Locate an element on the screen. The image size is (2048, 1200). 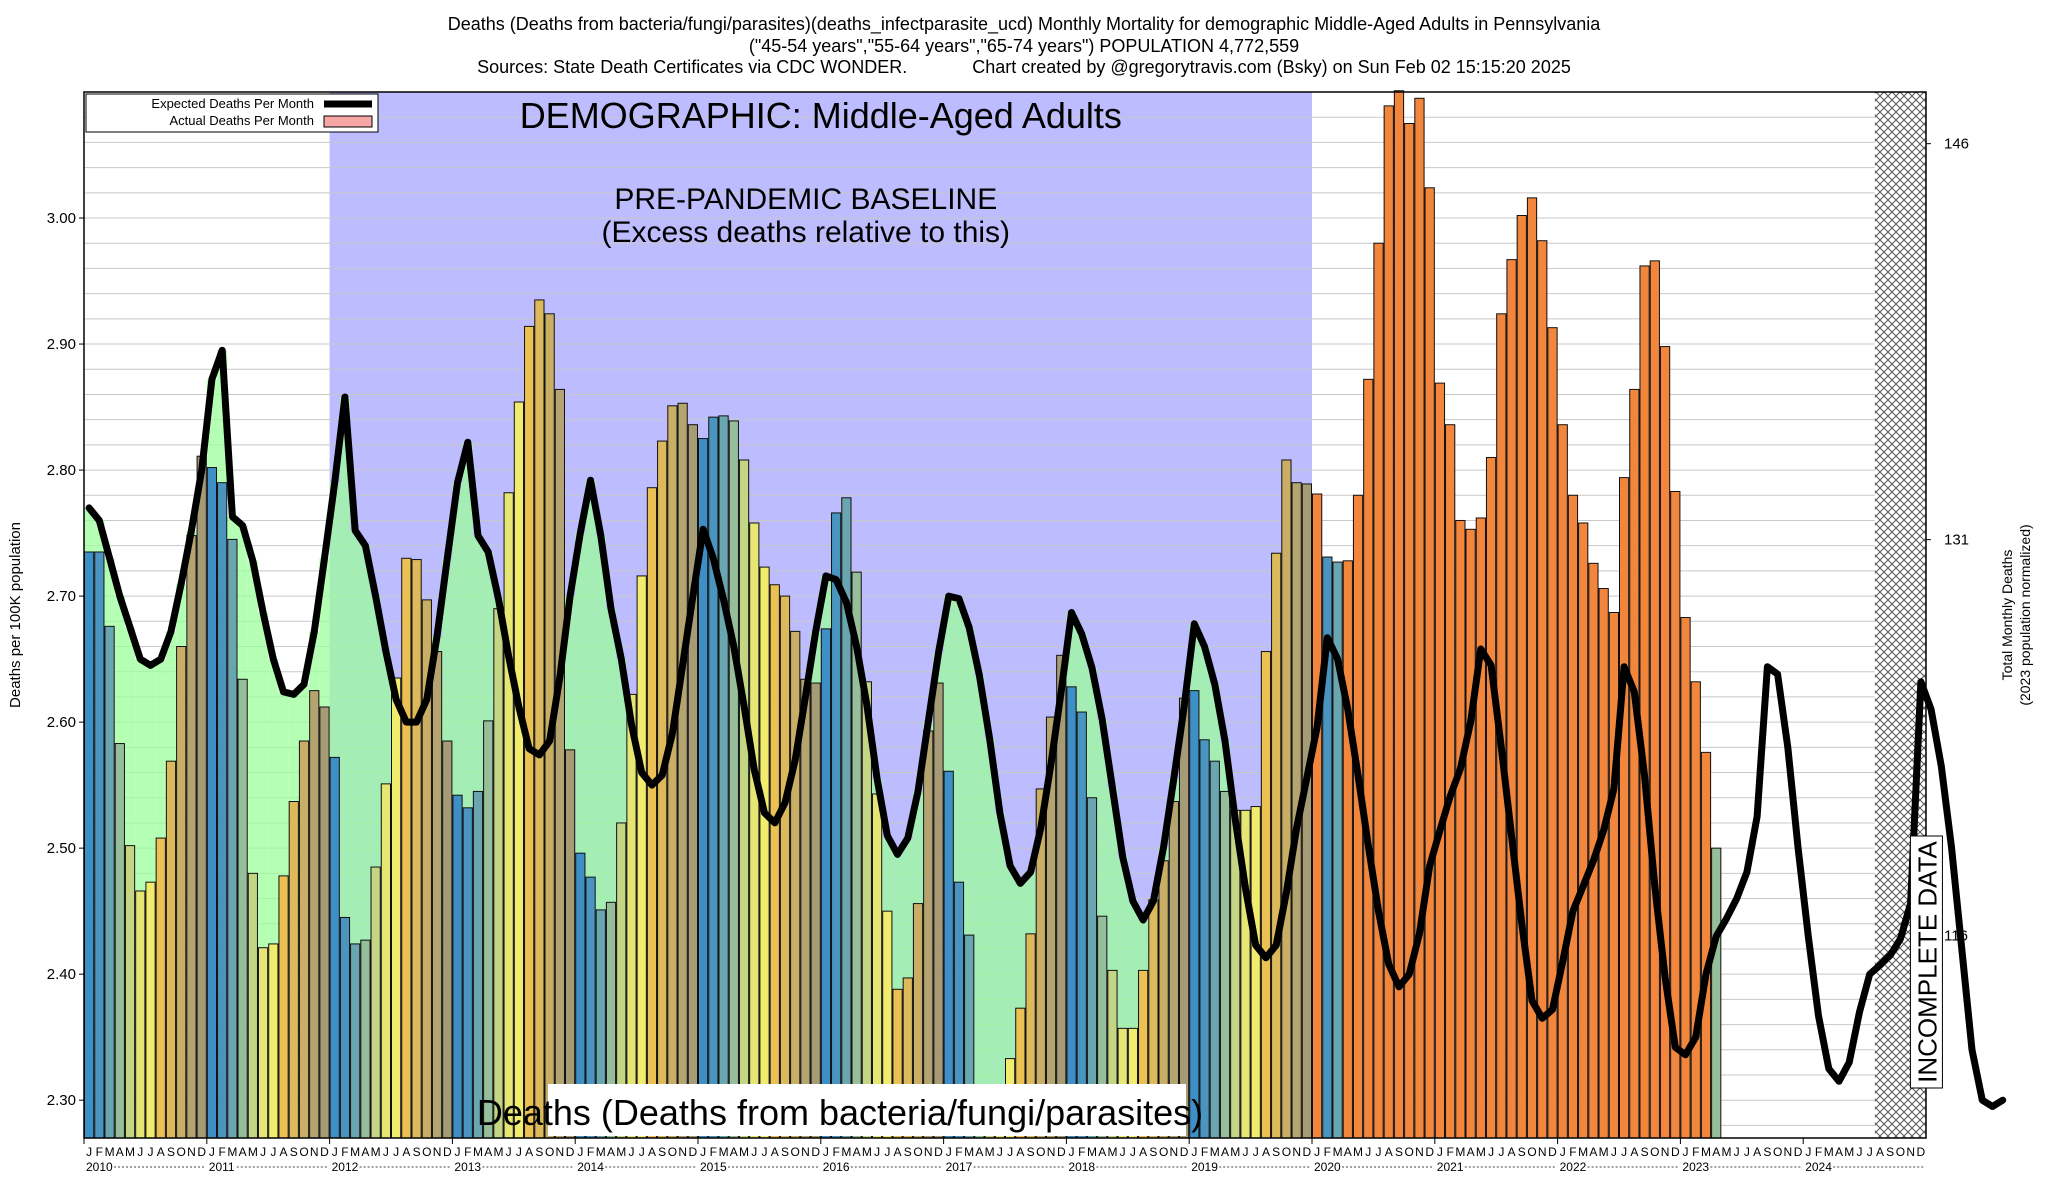
y-tick-label: 2.70 is located at coordinates (61, 596).